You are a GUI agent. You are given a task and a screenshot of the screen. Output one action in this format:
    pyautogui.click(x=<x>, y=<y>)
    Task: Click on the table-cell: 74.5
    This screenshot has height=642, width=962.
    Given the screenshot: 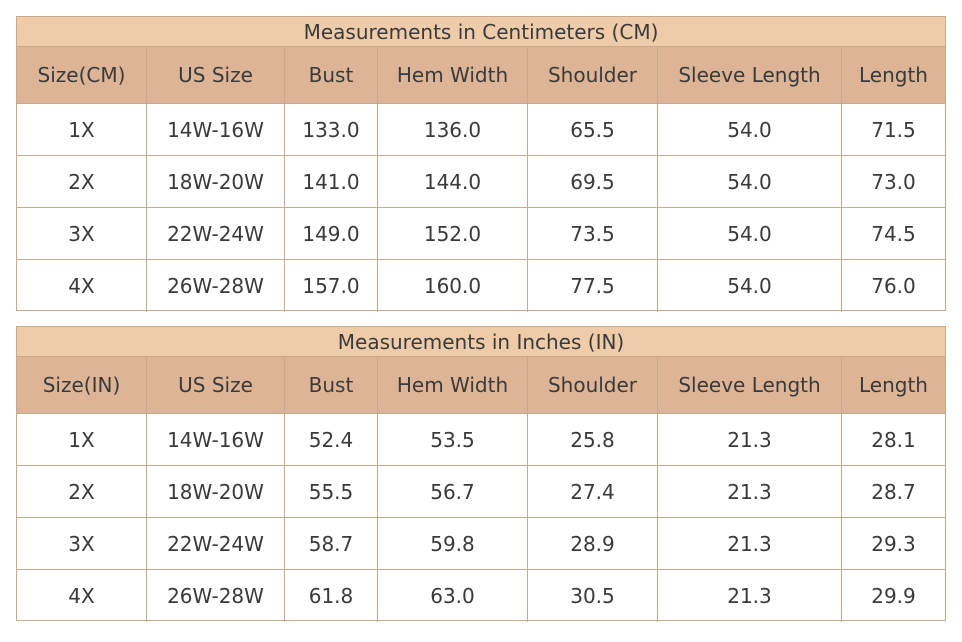 What is the action you would take?
    pyautogui.click(x=893, y=234)
    